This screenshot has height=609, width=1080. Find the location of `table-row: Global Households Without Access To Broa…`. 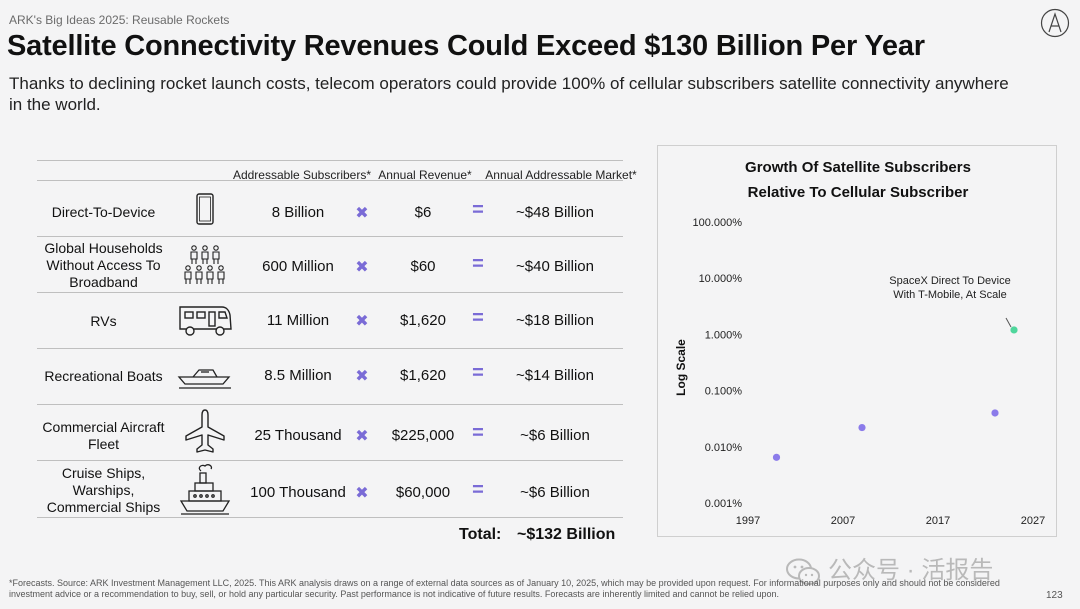

table-row: Global Households Without Access To Broa… is located at coordinates (330, 264).